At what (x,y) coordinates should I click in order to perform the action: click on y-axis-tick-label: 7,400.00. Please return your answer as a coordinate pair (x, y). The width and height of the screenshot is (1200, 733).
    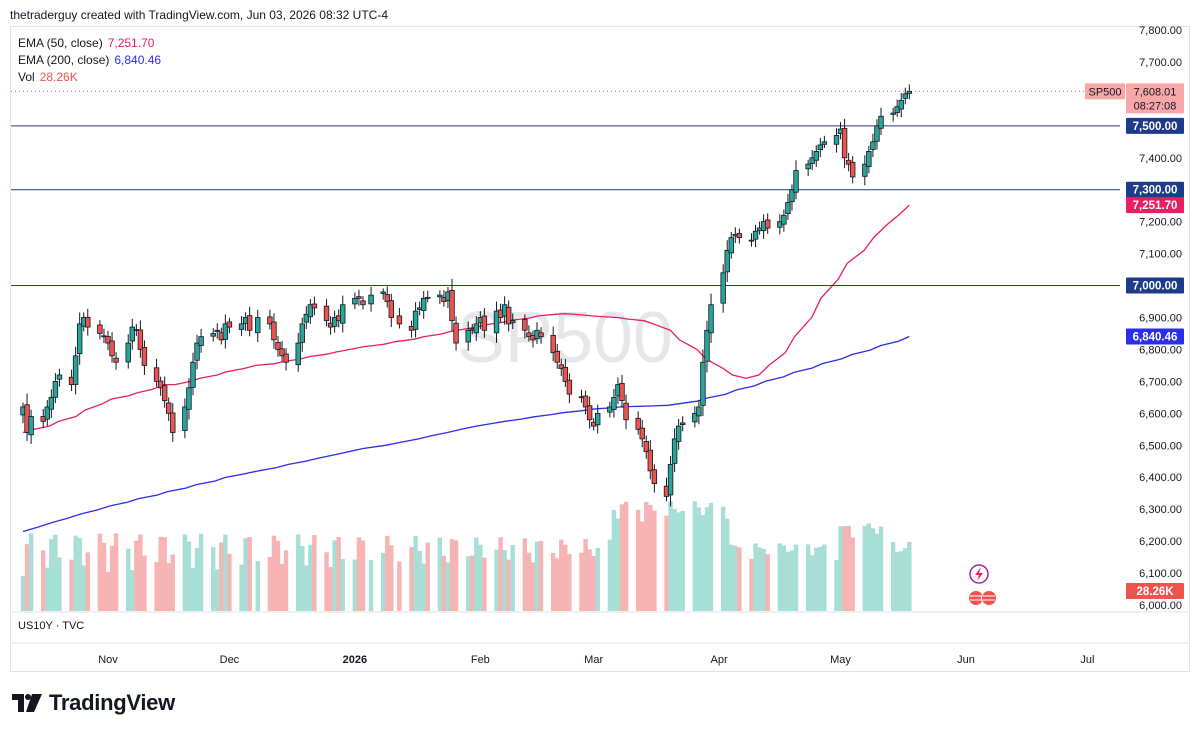
    Looking at the image, I should click on (1160, 159).